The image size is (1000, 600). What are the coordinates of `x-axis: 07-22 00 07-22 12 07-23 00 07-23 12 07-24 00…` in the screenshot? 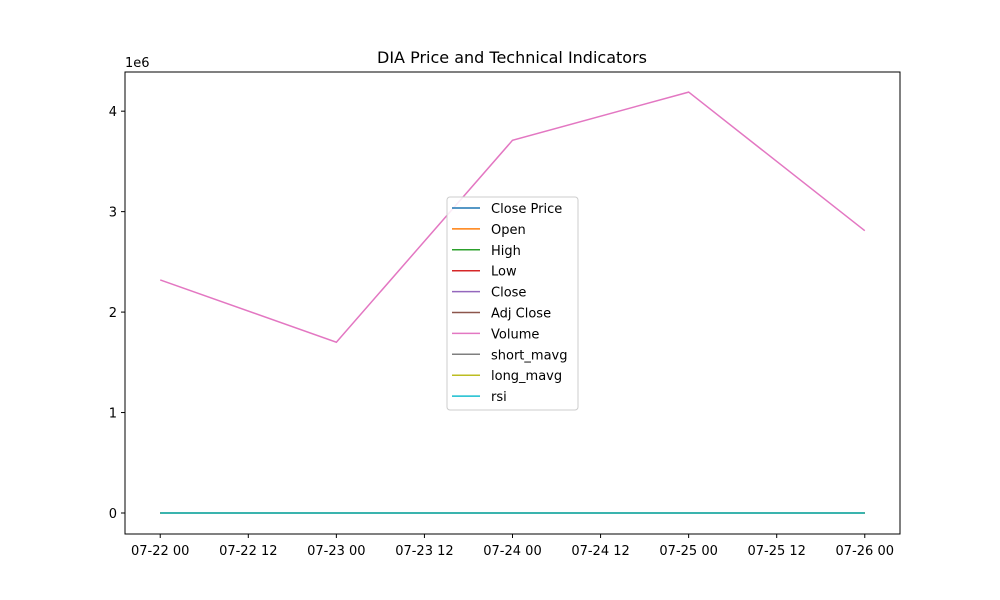 It's located at (512, 546).